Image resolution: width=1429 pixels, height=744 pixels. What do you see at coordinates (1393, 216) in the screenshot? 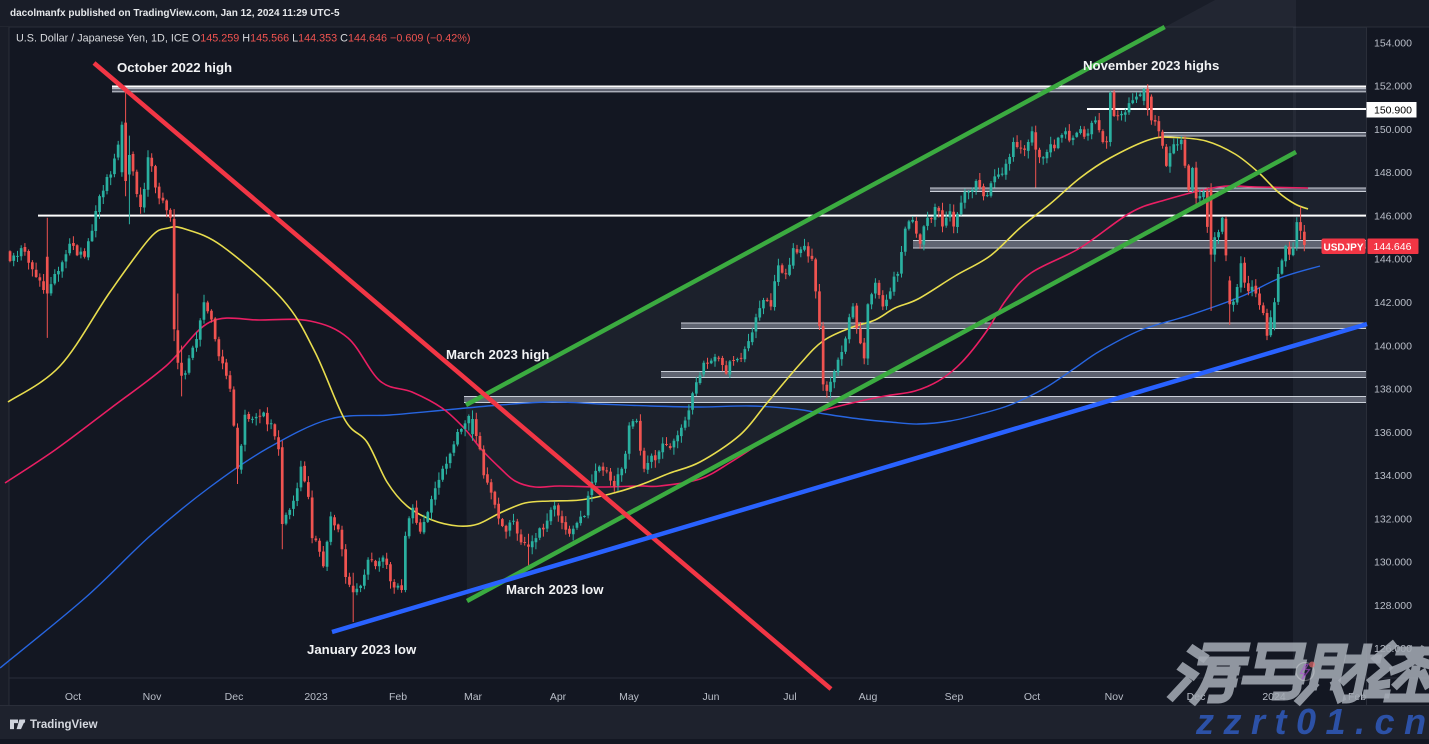
I see `svg-text: 146.000` at bounding box center [1393, 216].